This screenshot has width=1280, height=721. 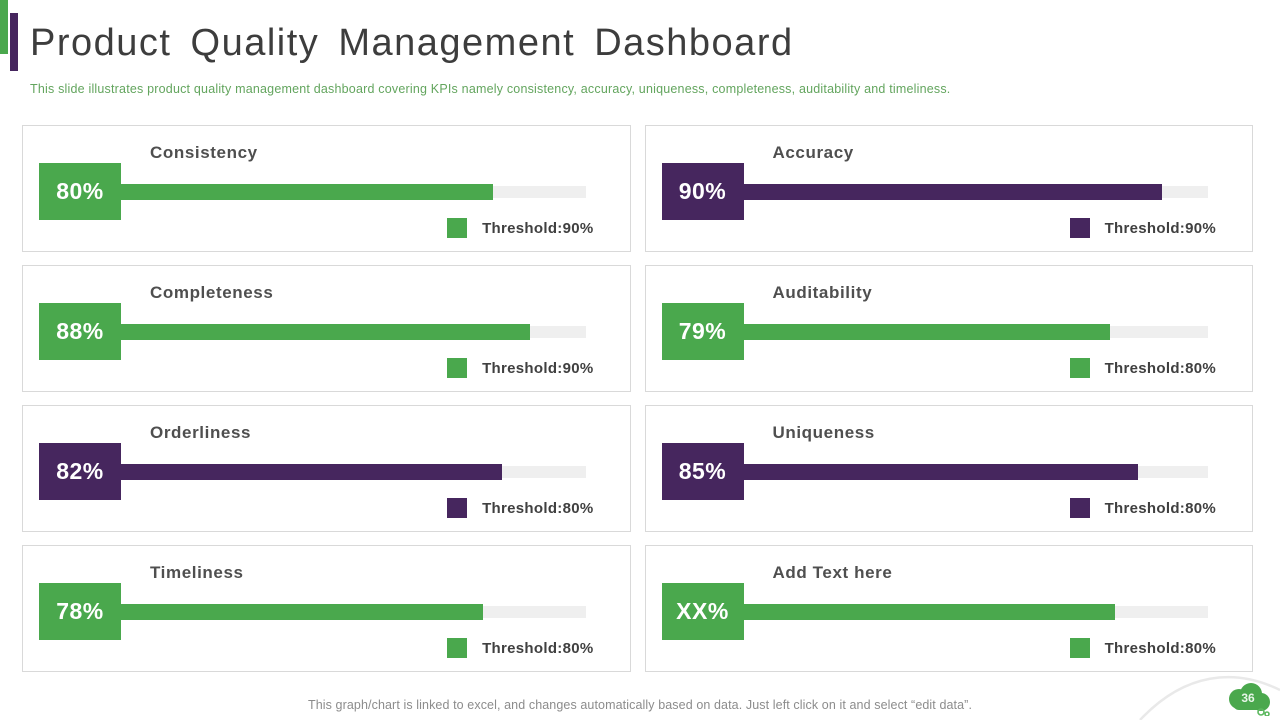 I want to click on kpi-value-badge: XX%, so click(x=702, y=611).